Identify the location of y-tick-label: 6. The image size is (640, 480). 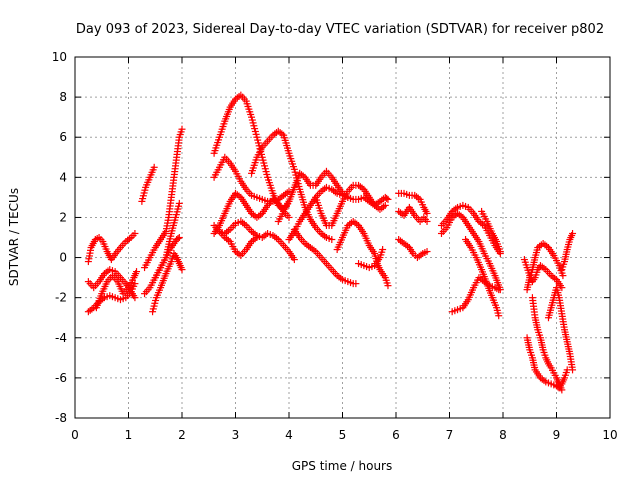
(63, 137).